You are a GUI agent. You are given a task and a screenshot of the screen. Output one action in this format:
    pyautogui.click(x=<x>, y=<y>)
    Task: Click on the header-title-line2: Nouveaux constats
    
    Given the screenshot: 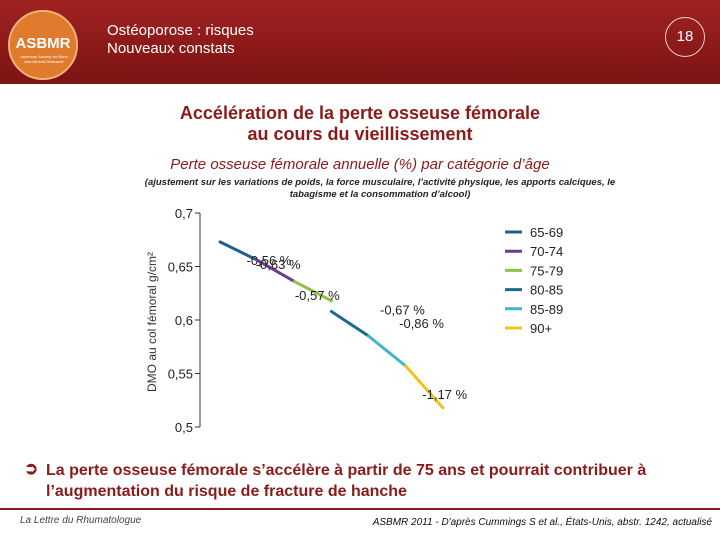 What is the action you would take?
    pyautogui.click(x=171, y=48)
    